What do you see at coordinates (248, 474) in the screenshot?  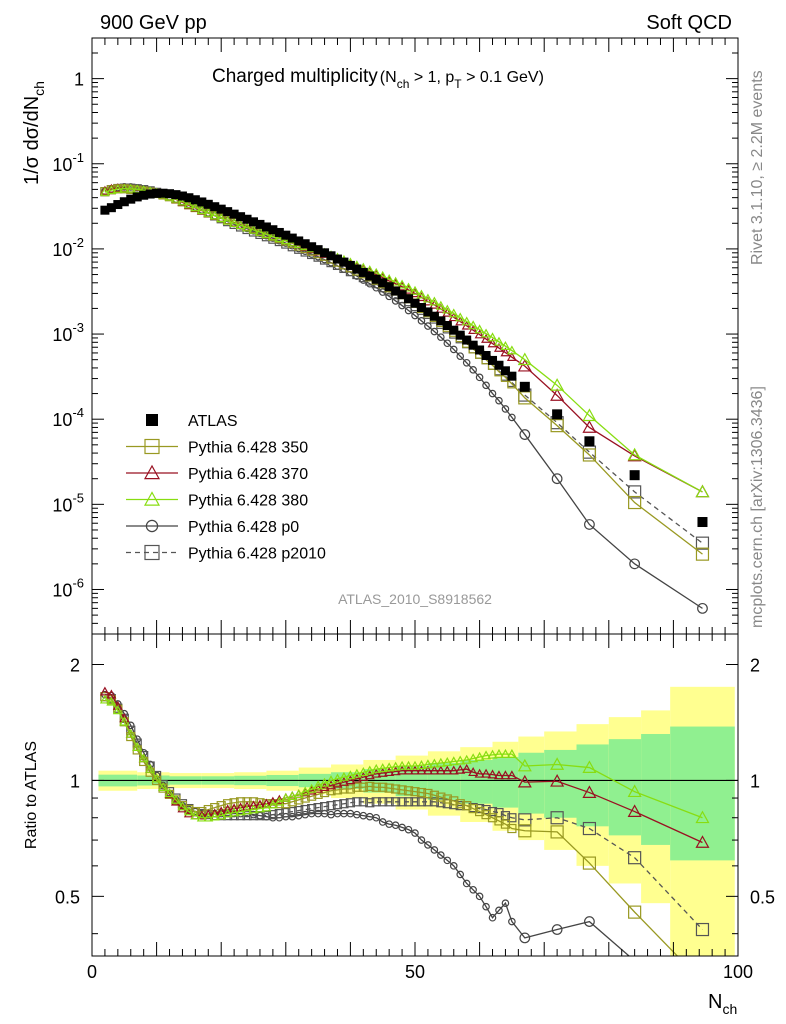 I see `legend-label: Pythia 6.428 370` at bounding box center [248, 474].